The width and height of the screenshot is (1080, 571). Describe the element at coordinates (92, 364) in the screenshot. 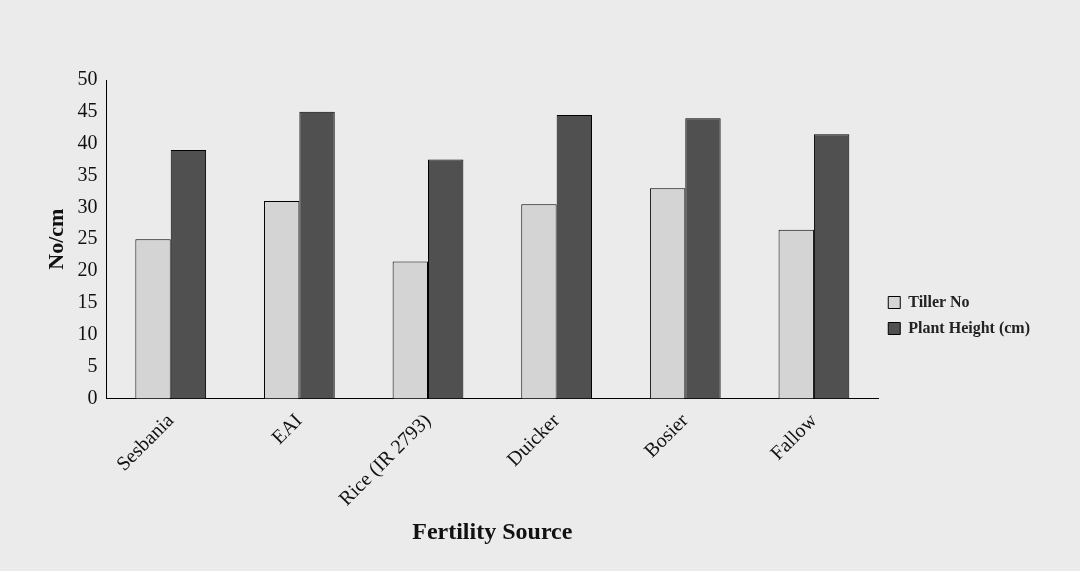

I see `y-tick-label: 5` at that location.